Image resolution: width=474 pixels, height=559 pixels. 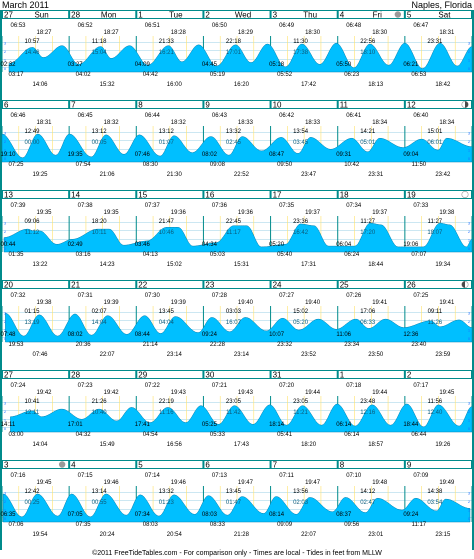 I want to click on day-number: 9, so click(x=409, y=465).